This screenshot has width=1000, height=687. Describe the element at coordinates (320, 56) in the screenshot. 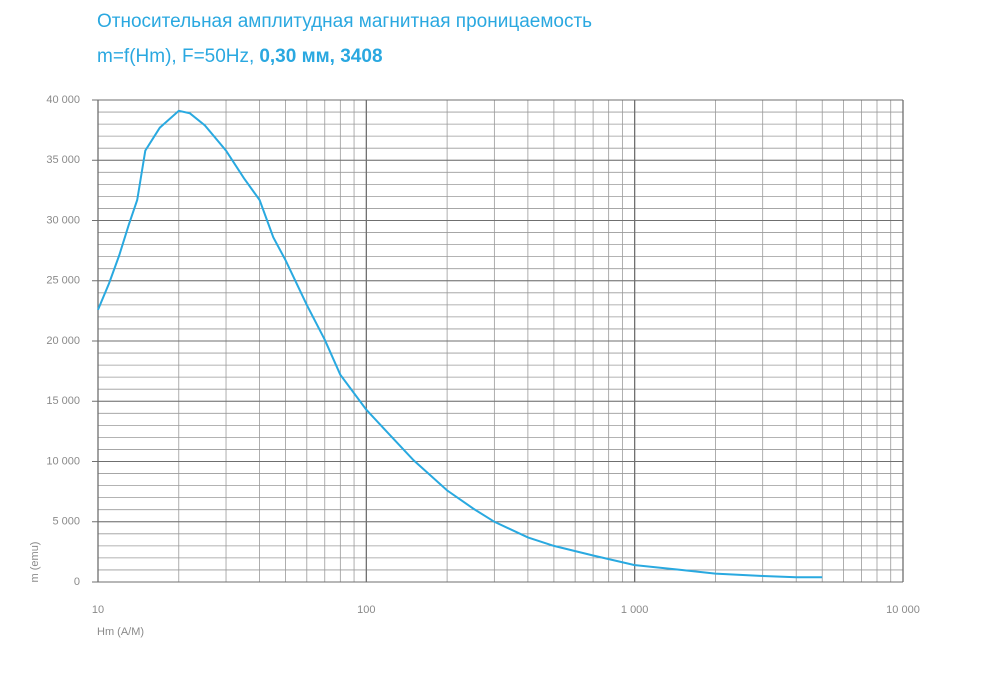

I see `subtitle-bold: 0,30 мм, 3408` at that location.